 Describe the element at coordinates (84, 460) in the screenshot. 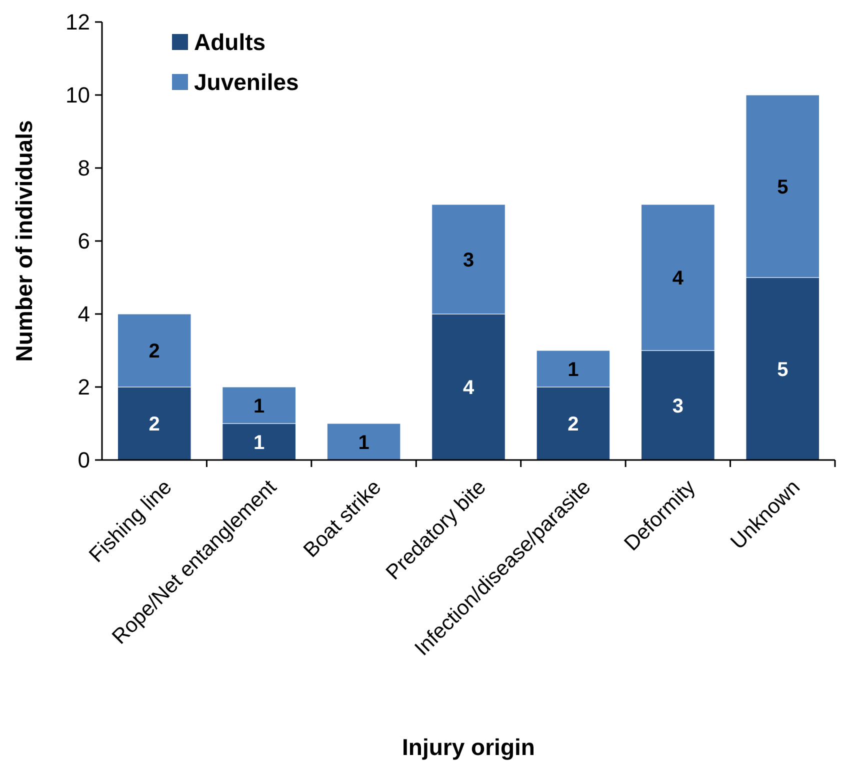

I see `y-tick-label: 0` at that location.